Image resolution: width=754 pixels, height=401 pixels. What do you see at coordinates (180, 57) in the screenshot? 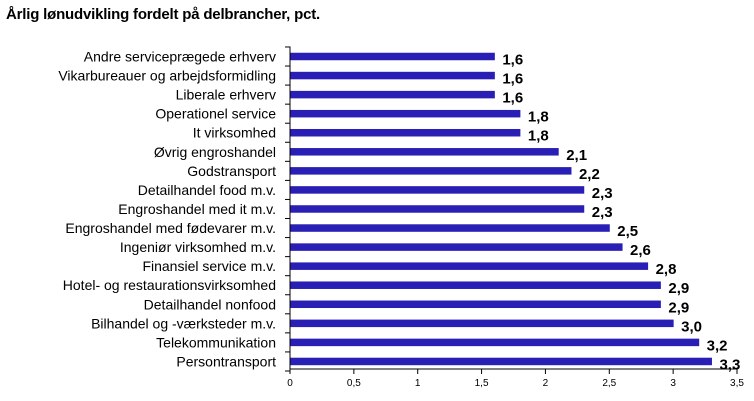
I see `category-label: Andre serviceprægede erhverv` at bounding box center [180, 57].